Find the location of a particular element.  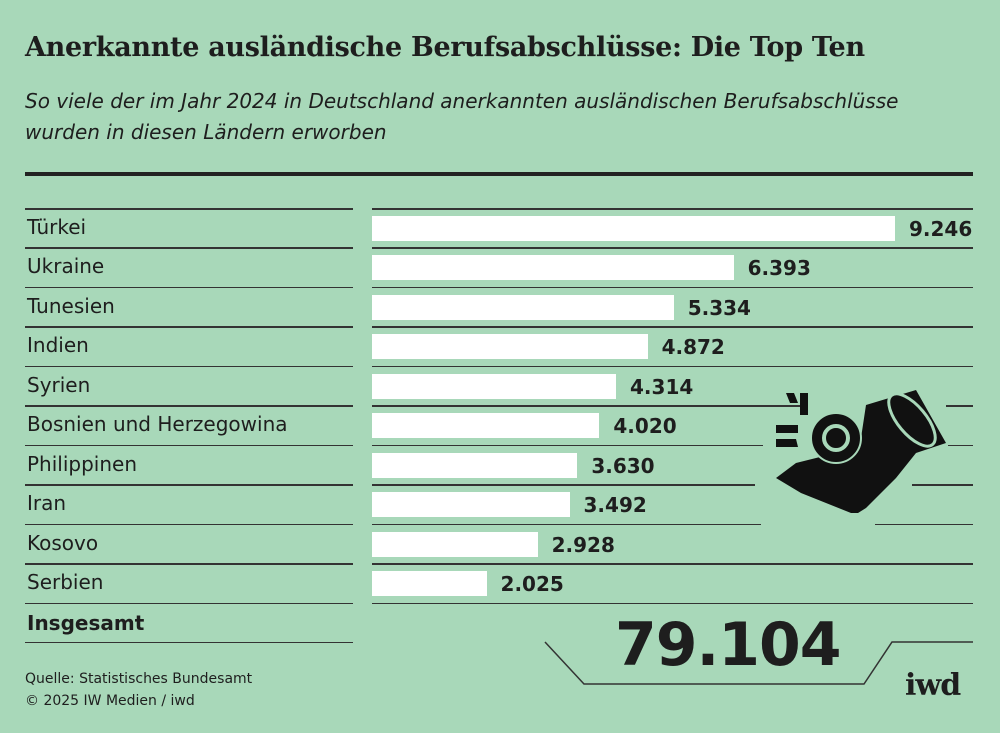

value-label: 3.630 is located at coordinates (623, 465).